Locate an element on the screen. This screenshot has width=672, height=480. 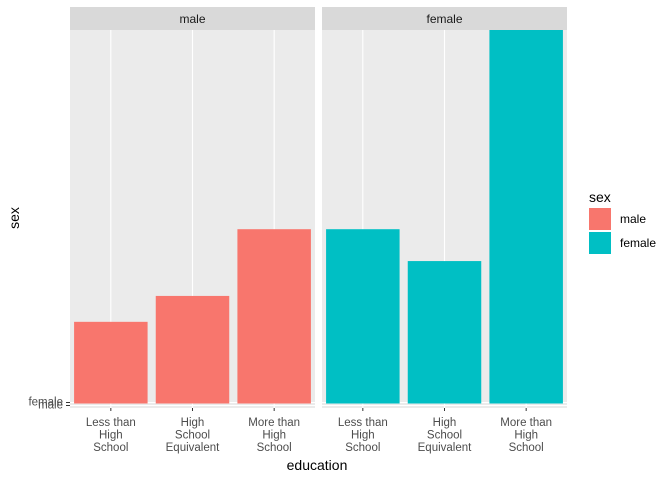
legend-label-female: female is located at coordinates (638, 243).